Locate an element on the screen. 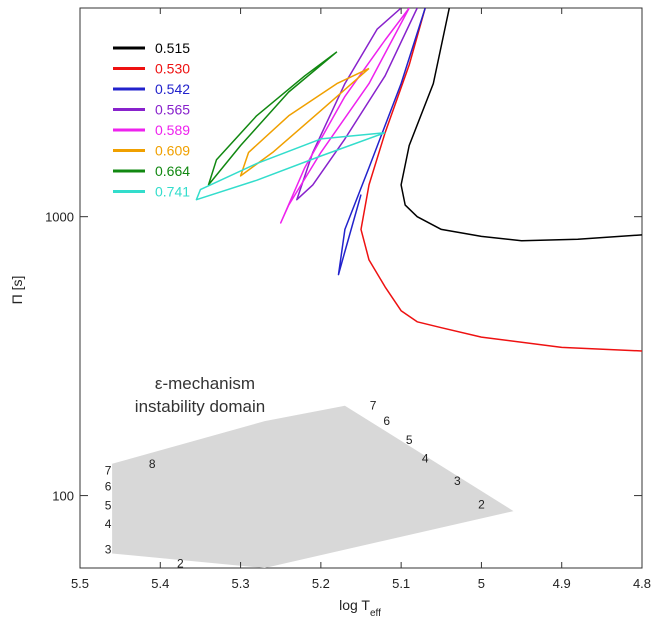 The width and height of the screenshot is (659, 625). region-label-line1: ε-mechanism is located at coordinates (205, 383).